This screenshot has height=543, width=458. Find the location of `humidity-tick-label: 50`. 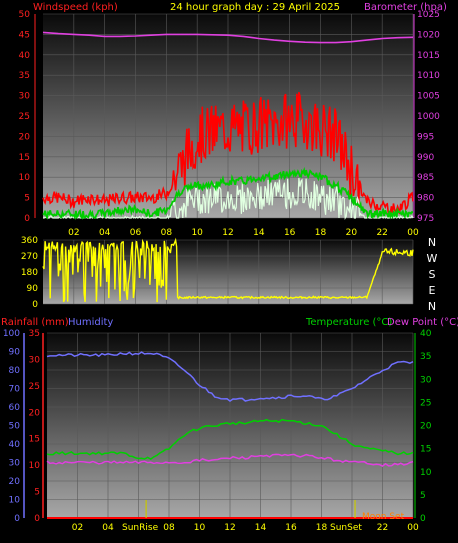

humidity-tick-label: 50 is located at coordinates (15, 427).